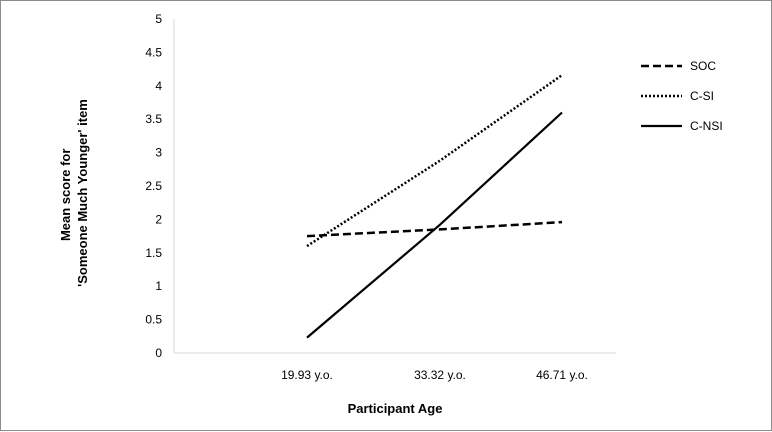 This screenshot has width=772, height=432. What do you see at coordinates (158, 19) in the screenshot?
I see `y-tick-label: 5` at bounding box center [158, 19].